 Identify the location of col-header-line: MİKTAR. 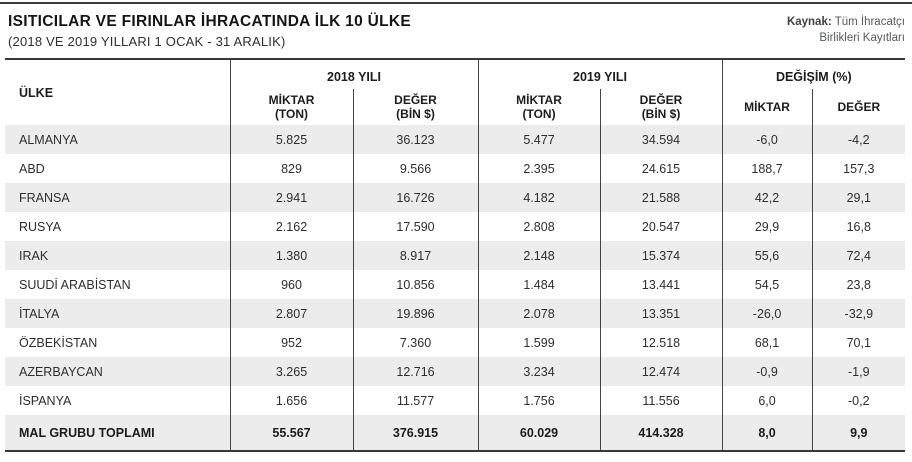
(291, 99).